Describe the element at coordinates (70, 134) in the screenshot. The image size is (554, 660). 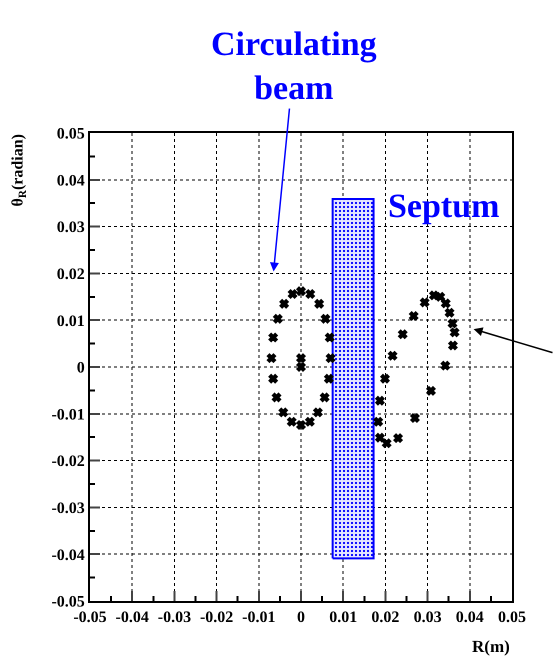
I see `y-tick-label: 0.05` at that location.